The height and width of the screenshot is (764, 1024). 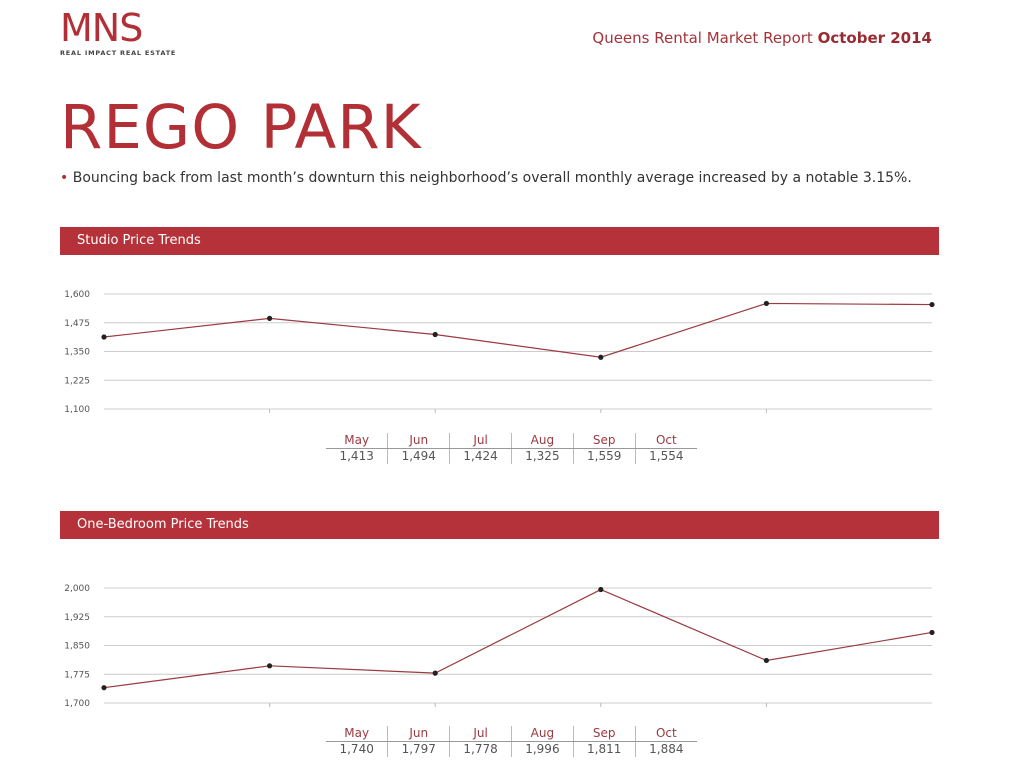 I want to click on y-tick-label: 1,700, so click(x=77, y=704).